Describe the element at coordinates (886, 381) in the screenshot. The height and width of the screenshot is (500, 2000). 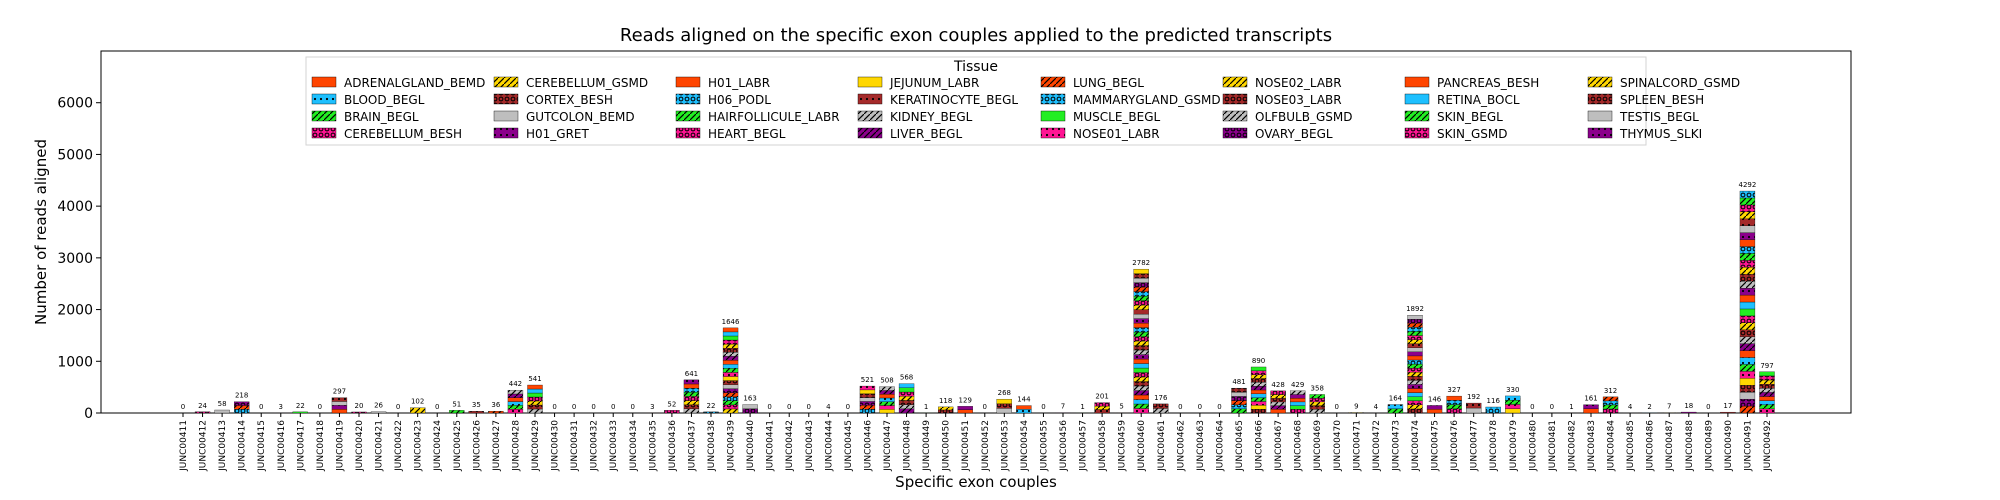
I see `bar-value-label: 508` at that location.